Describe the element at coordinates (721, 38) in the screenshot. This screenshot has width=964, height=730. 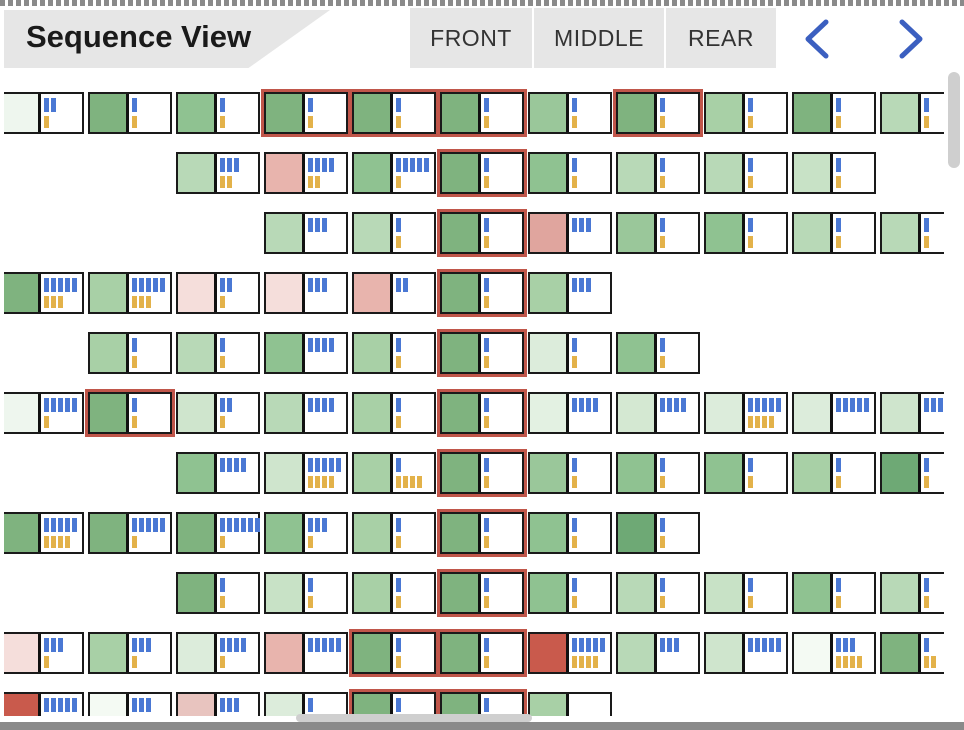
I see `tab-rear: REAR` at that location.